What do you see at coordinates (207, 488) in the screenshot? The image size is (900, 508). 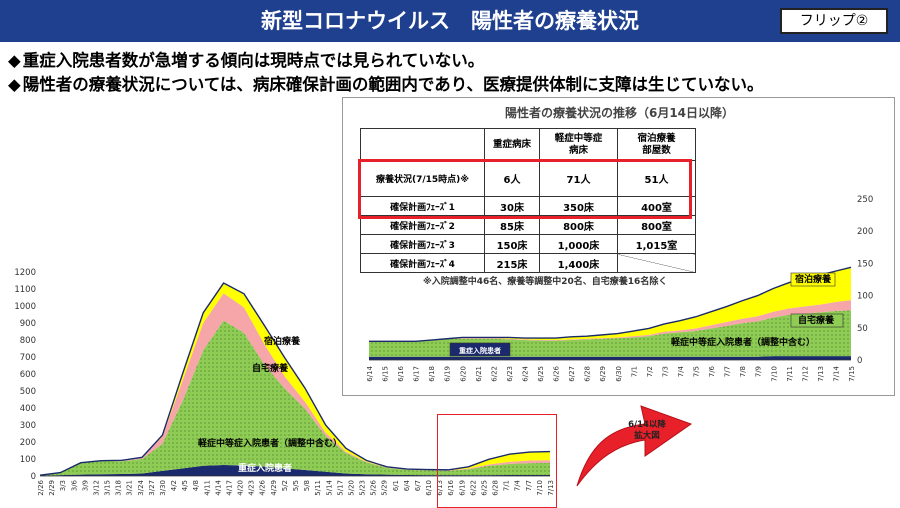 I see `x-tick-label: 4/11` at bounding box center [207, 488].